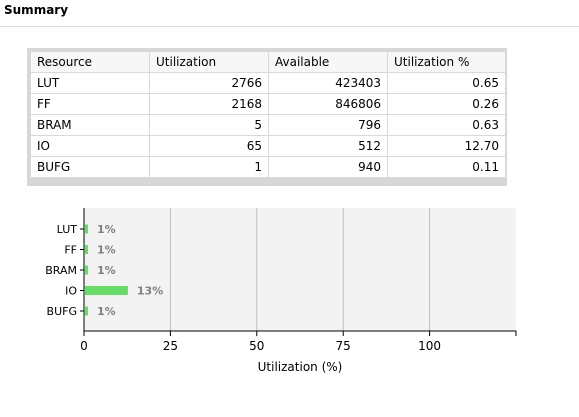  I want to click on percent-cell: 0.65, so click(447, 83).